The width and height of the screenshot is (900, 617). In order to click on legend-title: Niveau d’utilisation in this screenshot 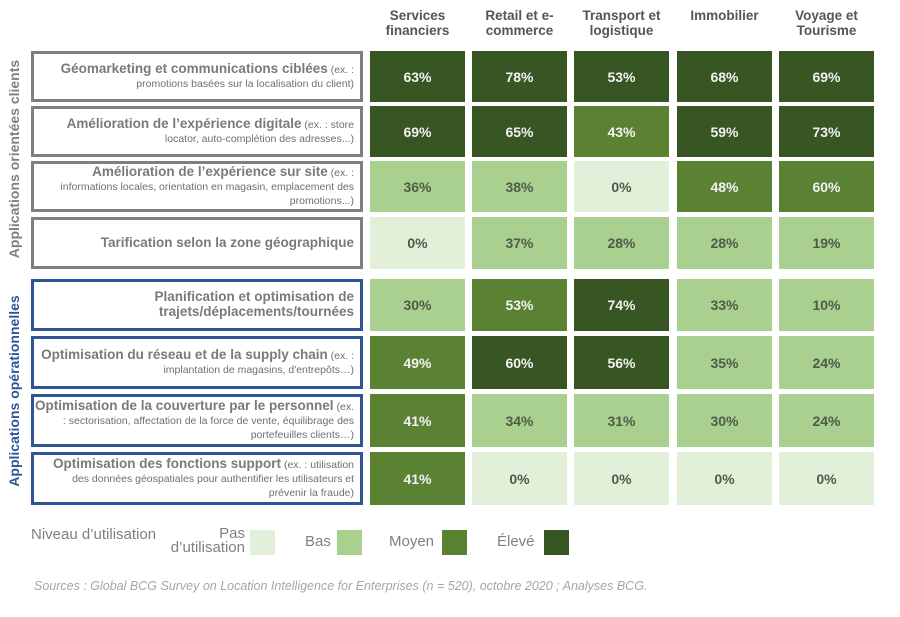, I will do `click(94, 534)`.